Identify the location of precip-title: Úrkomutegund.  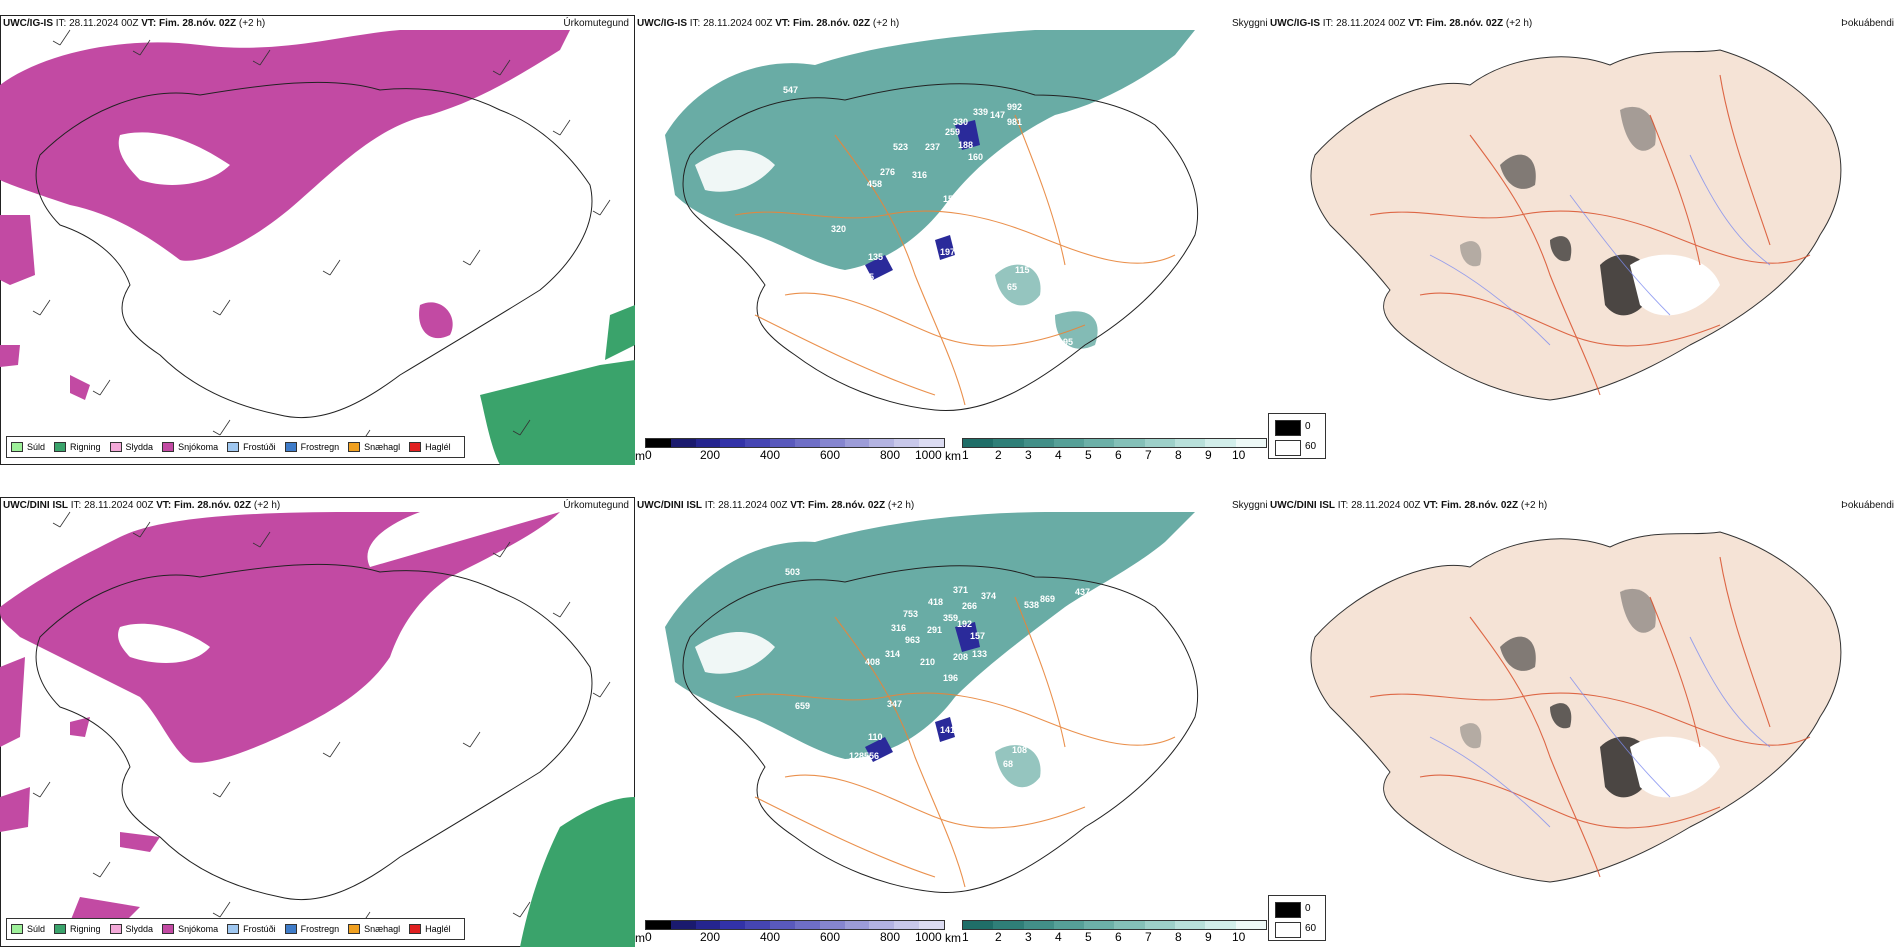
(596, 23).